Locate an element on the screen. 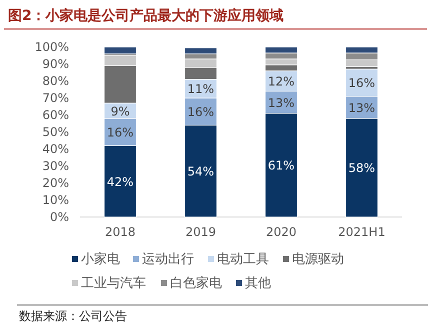 The height and width of the screenshot is (327, 431). y-tick-label: 40% is located at coordinates (55, 149).